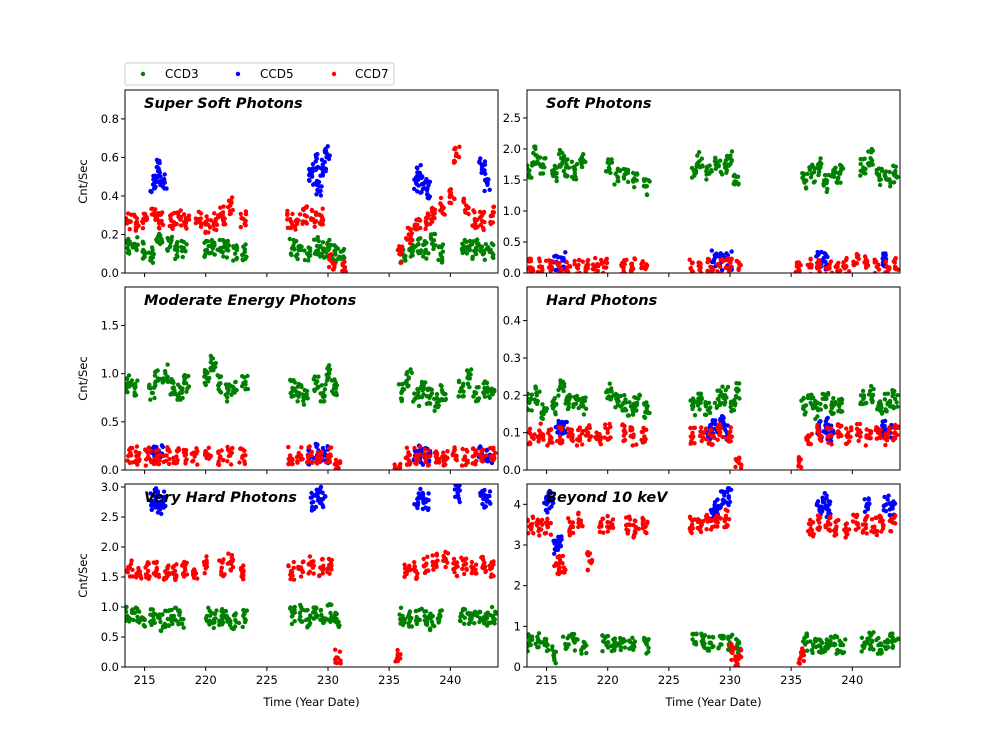 The width and height of the screenshot is (1000, 750). What do you see at coordinates (713, 262) in the screenshot?
I see `series-ccd7` at bounding box center [713, 262].